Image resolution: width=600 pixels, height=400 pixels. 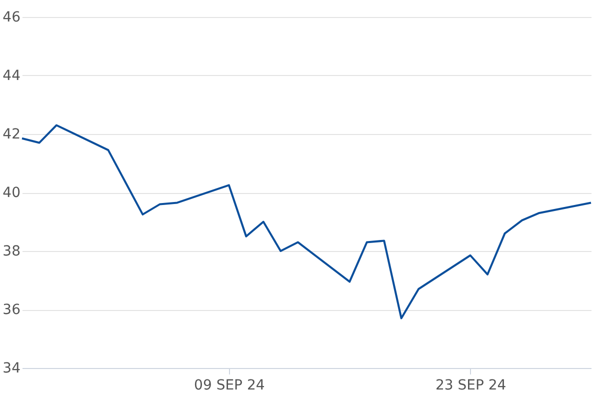 I want to click on y-tick-label: 38, so click(x=11, y=252).